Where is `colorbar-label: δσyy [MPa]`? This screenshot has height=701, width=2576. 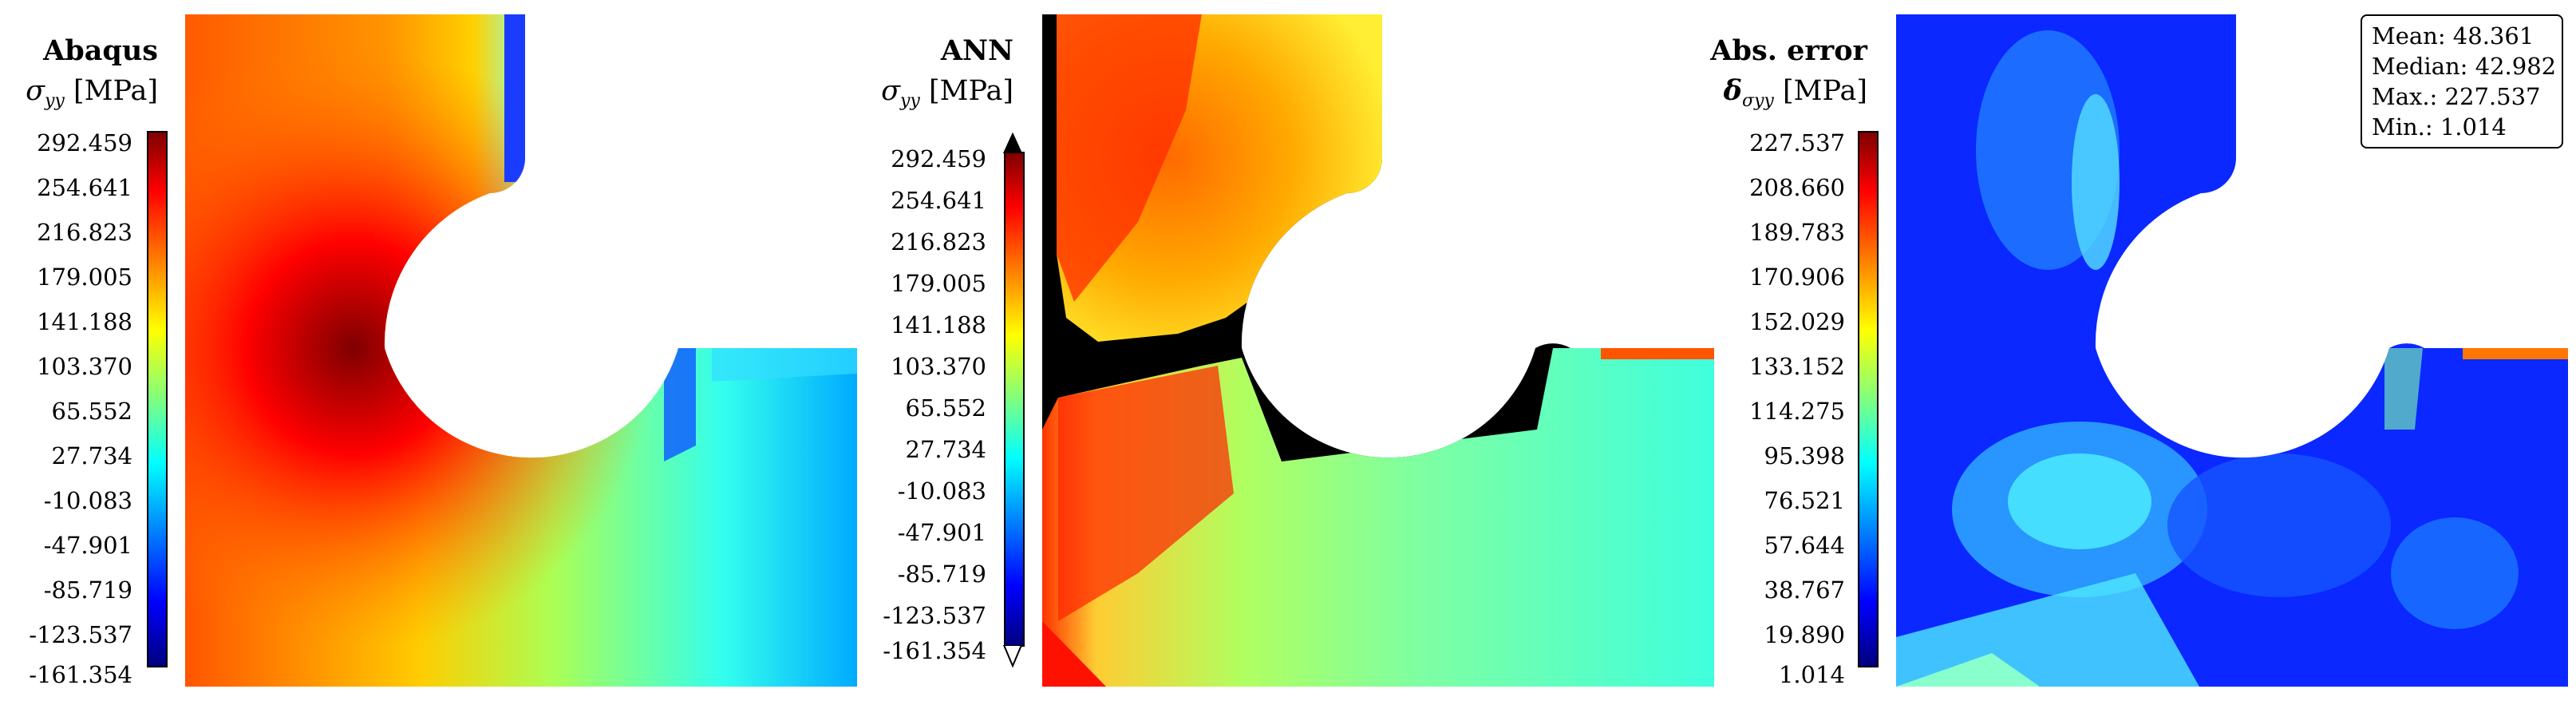
colorbar-label: δσyy [MPa] is located at coordinates (1787, 96).